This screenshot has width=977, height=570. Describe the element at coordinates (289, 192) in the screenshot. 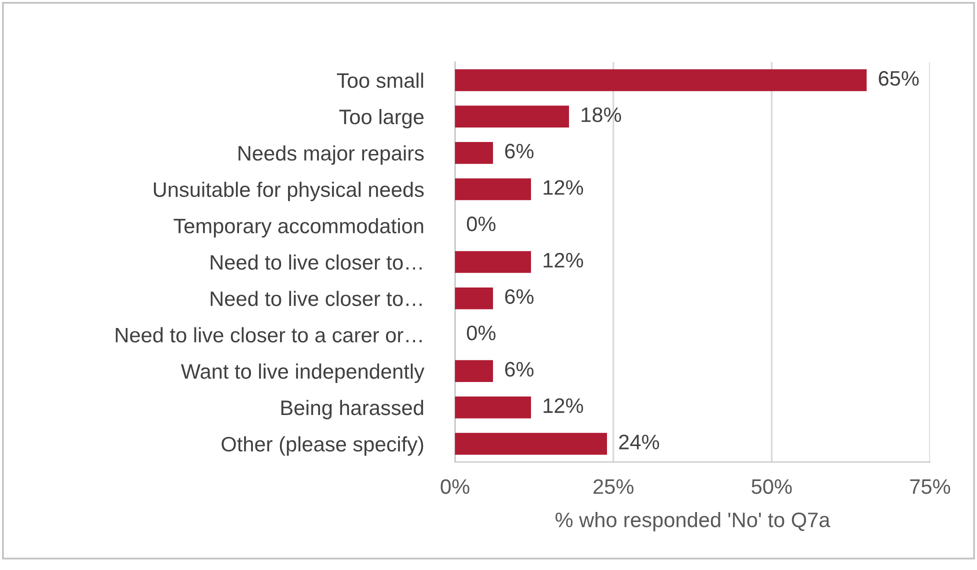

I see `y-tick-label: Unsuitable for physical needs` at that location.